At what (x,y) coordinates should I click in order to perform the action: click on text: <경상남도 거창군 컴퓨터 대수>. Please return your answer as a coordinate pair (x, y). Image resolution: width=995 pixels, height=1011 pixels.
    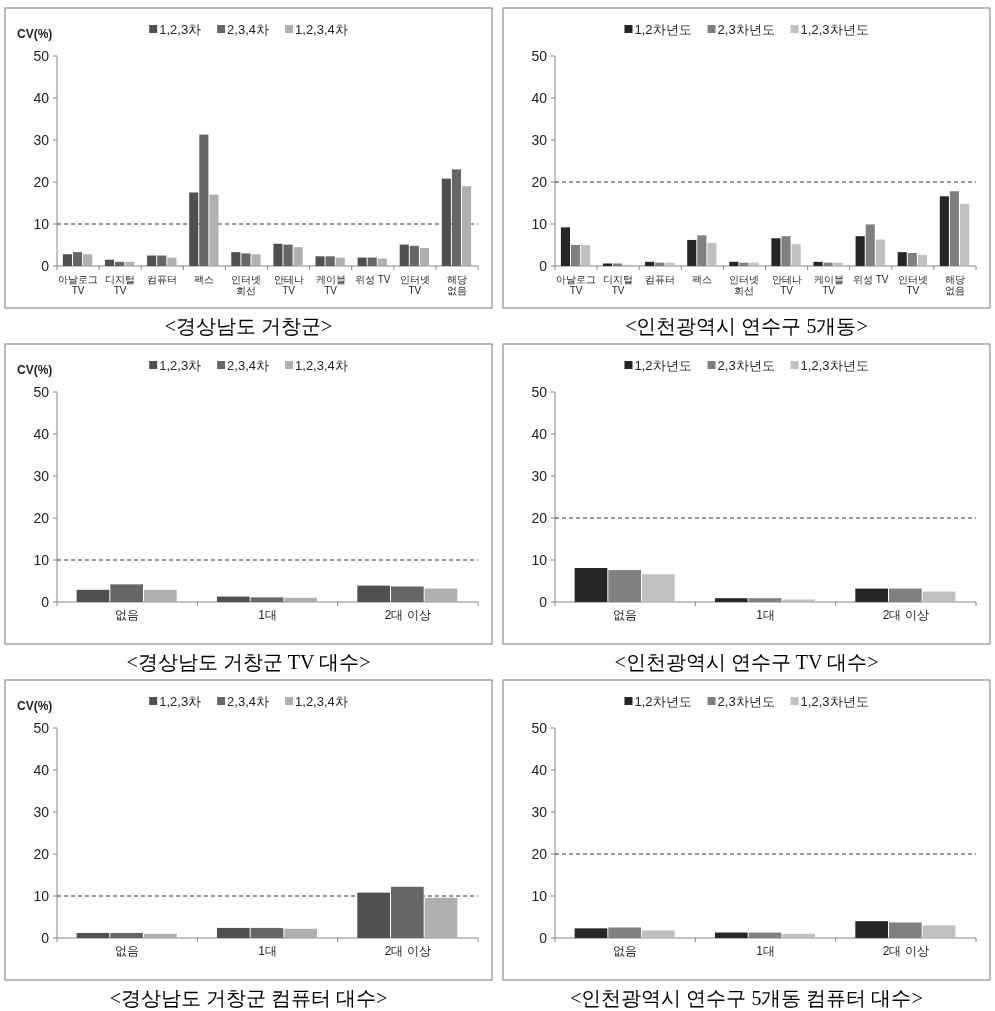
    Looking at the image, I should click on (248, 998).